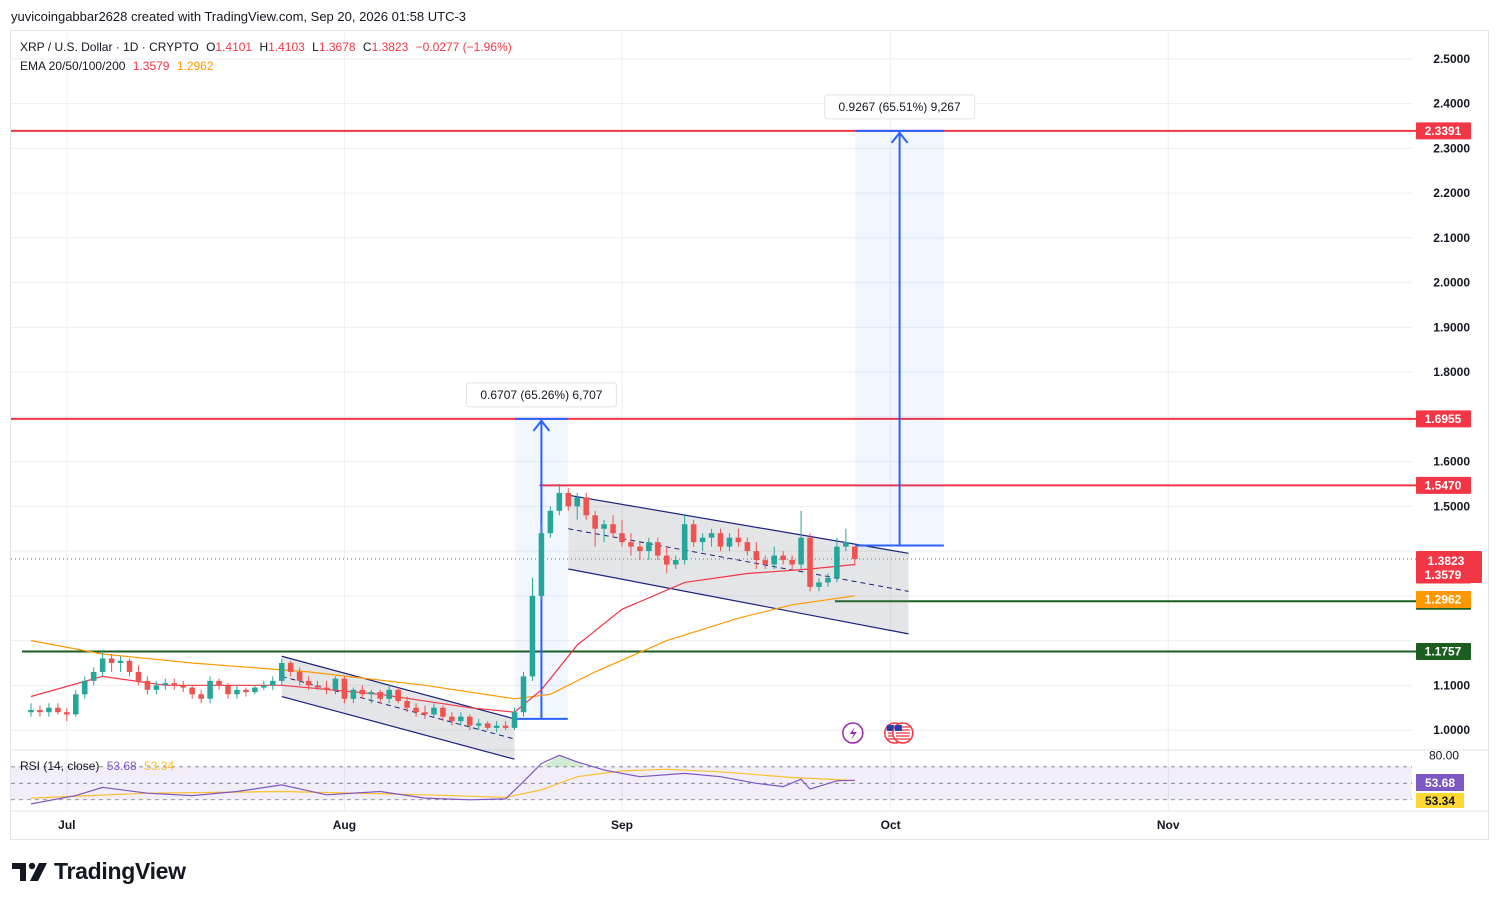  Describe the element at coordinates (903, 733) in the screenshot. I see `us-flag-icon` at that location.